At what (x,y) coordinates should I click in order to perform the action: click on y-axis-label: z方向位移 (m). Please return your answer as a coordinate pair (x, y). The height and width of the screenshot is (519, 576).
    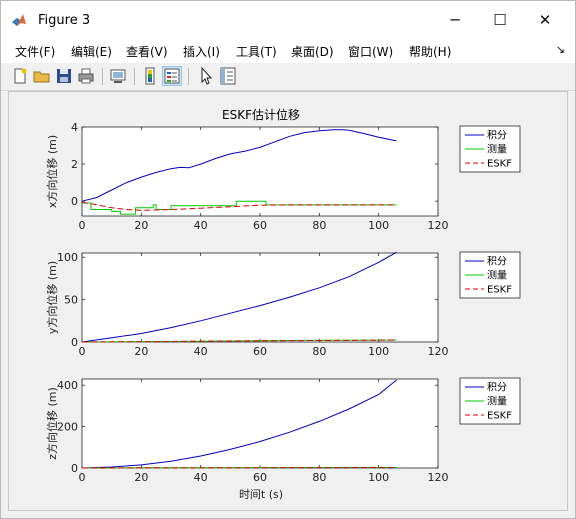
    Looking at the image, I should click on (52, 423).